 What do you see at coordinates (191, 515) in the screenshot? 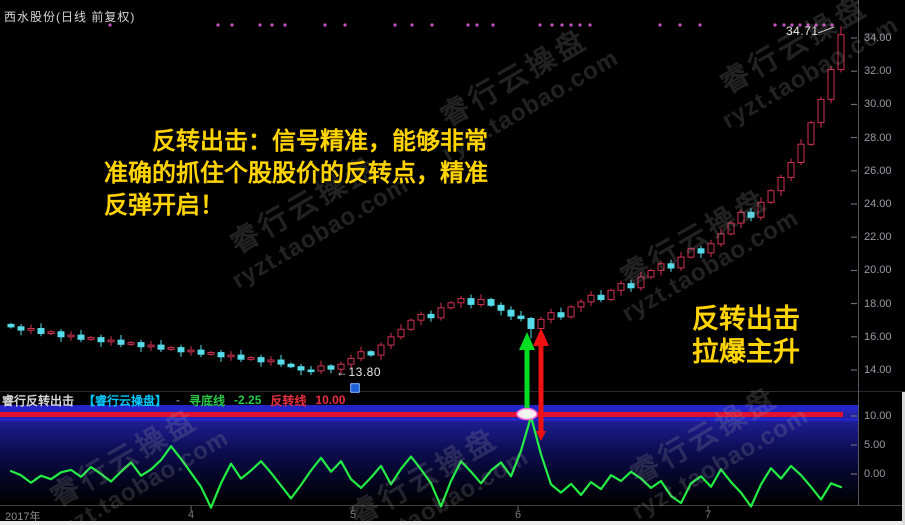
I see `month-tick-label: 4` at bounding box center [191, 515].